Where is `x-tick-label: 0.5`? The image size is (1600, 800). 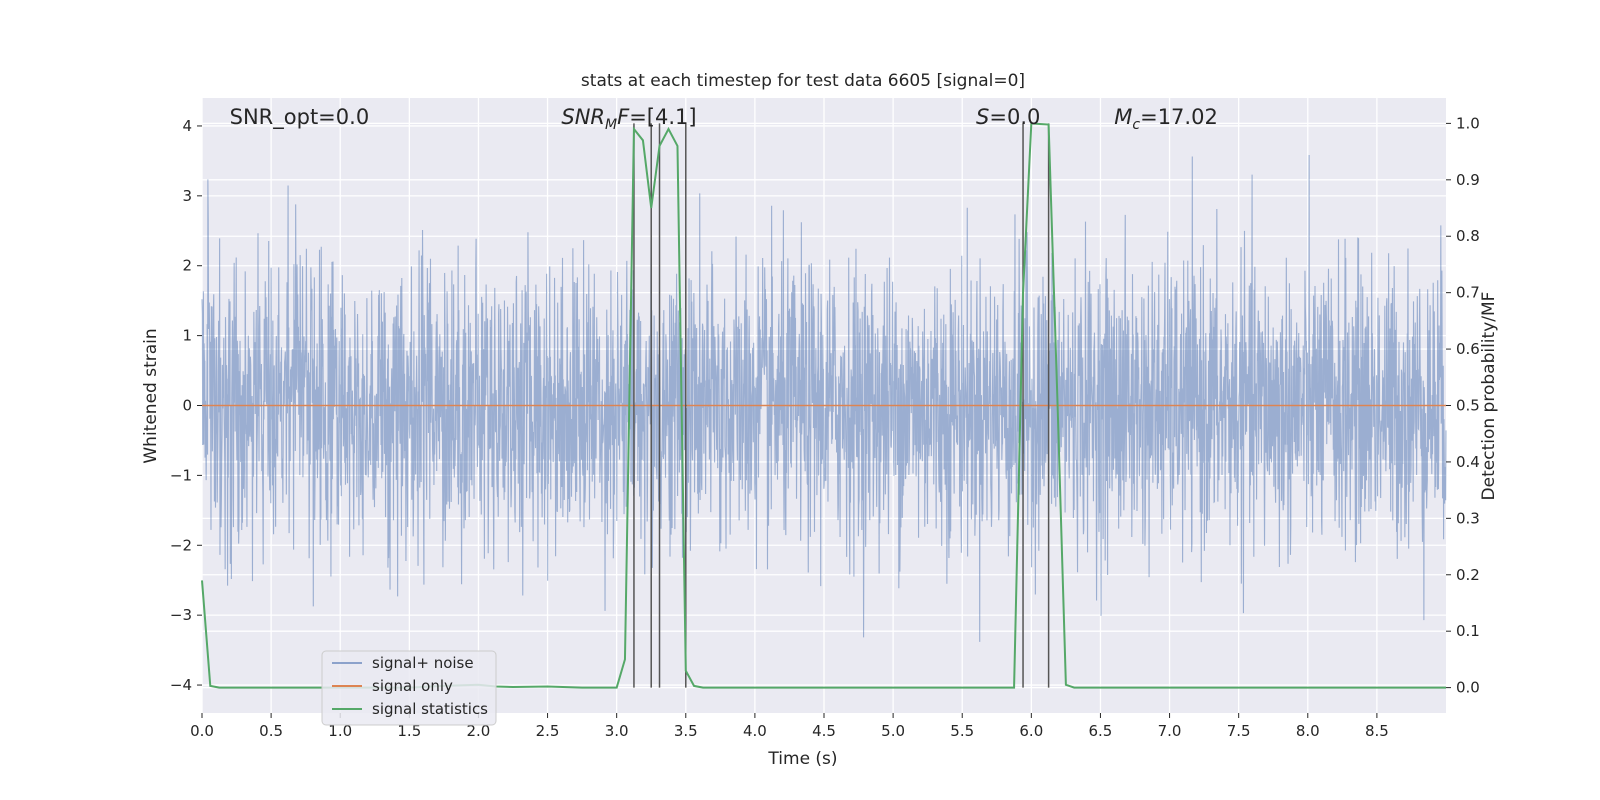 x-tick-label: 0.5 is located at coordinates (271, 731).